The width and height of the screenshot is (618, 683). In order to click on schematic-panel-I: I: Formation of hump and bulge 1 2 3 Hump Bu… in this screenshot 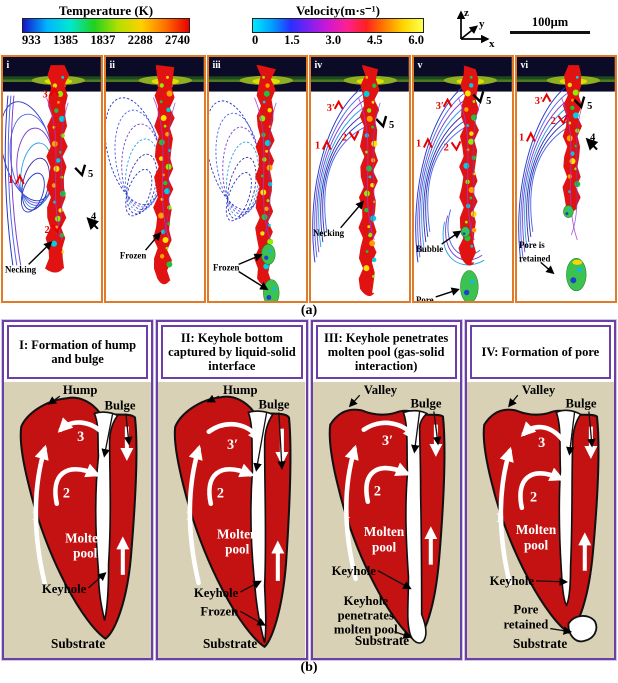, I will do `click(77, 490)`.